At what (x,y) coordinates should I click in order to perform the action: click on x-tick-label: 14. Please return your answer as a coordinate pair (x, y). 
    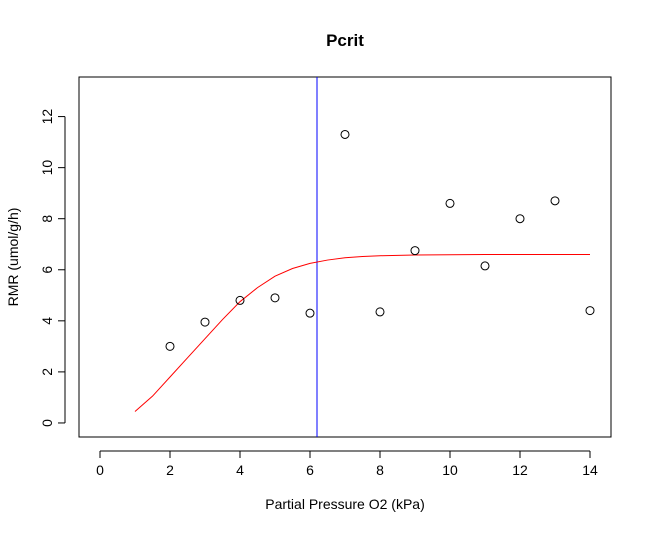
    Looking at the image, I should click on (590, 470).